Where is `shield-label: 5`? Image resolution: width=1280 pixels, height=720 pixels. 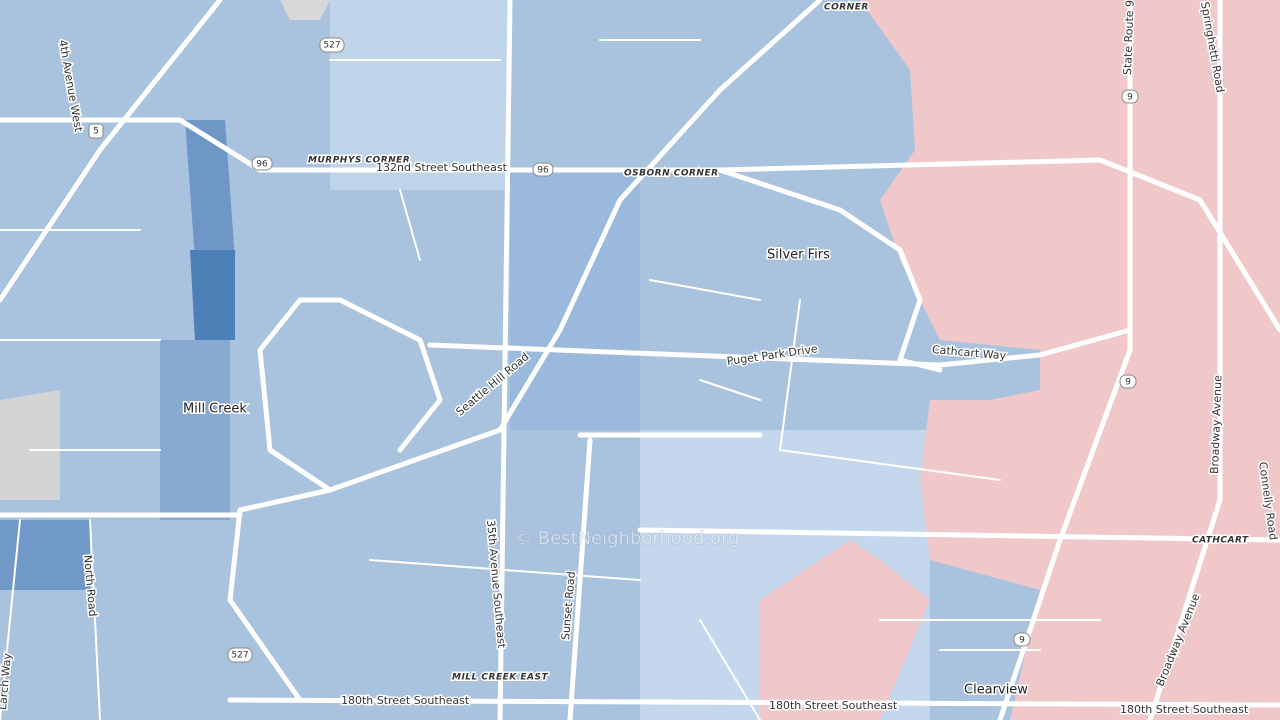 shield-label: 5 is located at coordinates (96, 132).